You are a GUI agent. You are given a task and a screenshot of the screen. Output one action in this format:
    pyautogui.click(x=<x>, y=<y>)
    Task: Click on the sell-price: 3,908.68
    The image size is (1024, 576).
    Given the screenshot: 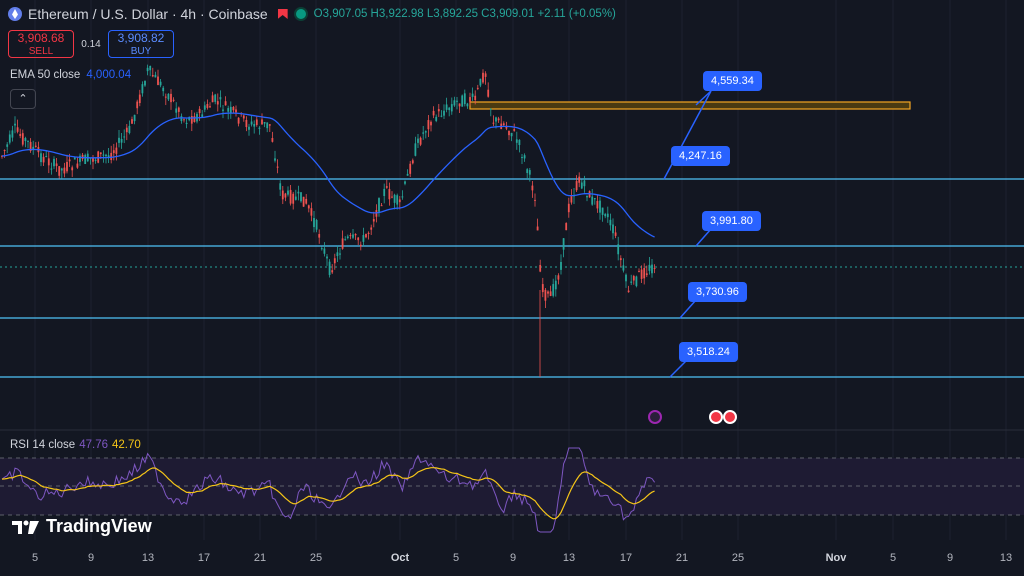 What is the action you would take?
    pyautogui.click(x=41, y=38)
    